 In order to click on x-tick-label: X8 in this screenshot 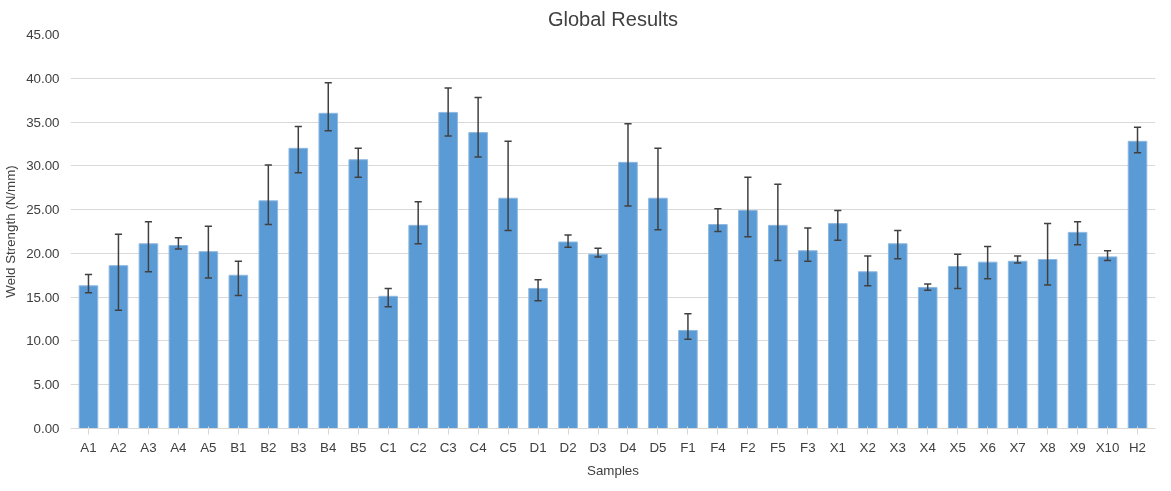, I will do `click(1047, 447)`.